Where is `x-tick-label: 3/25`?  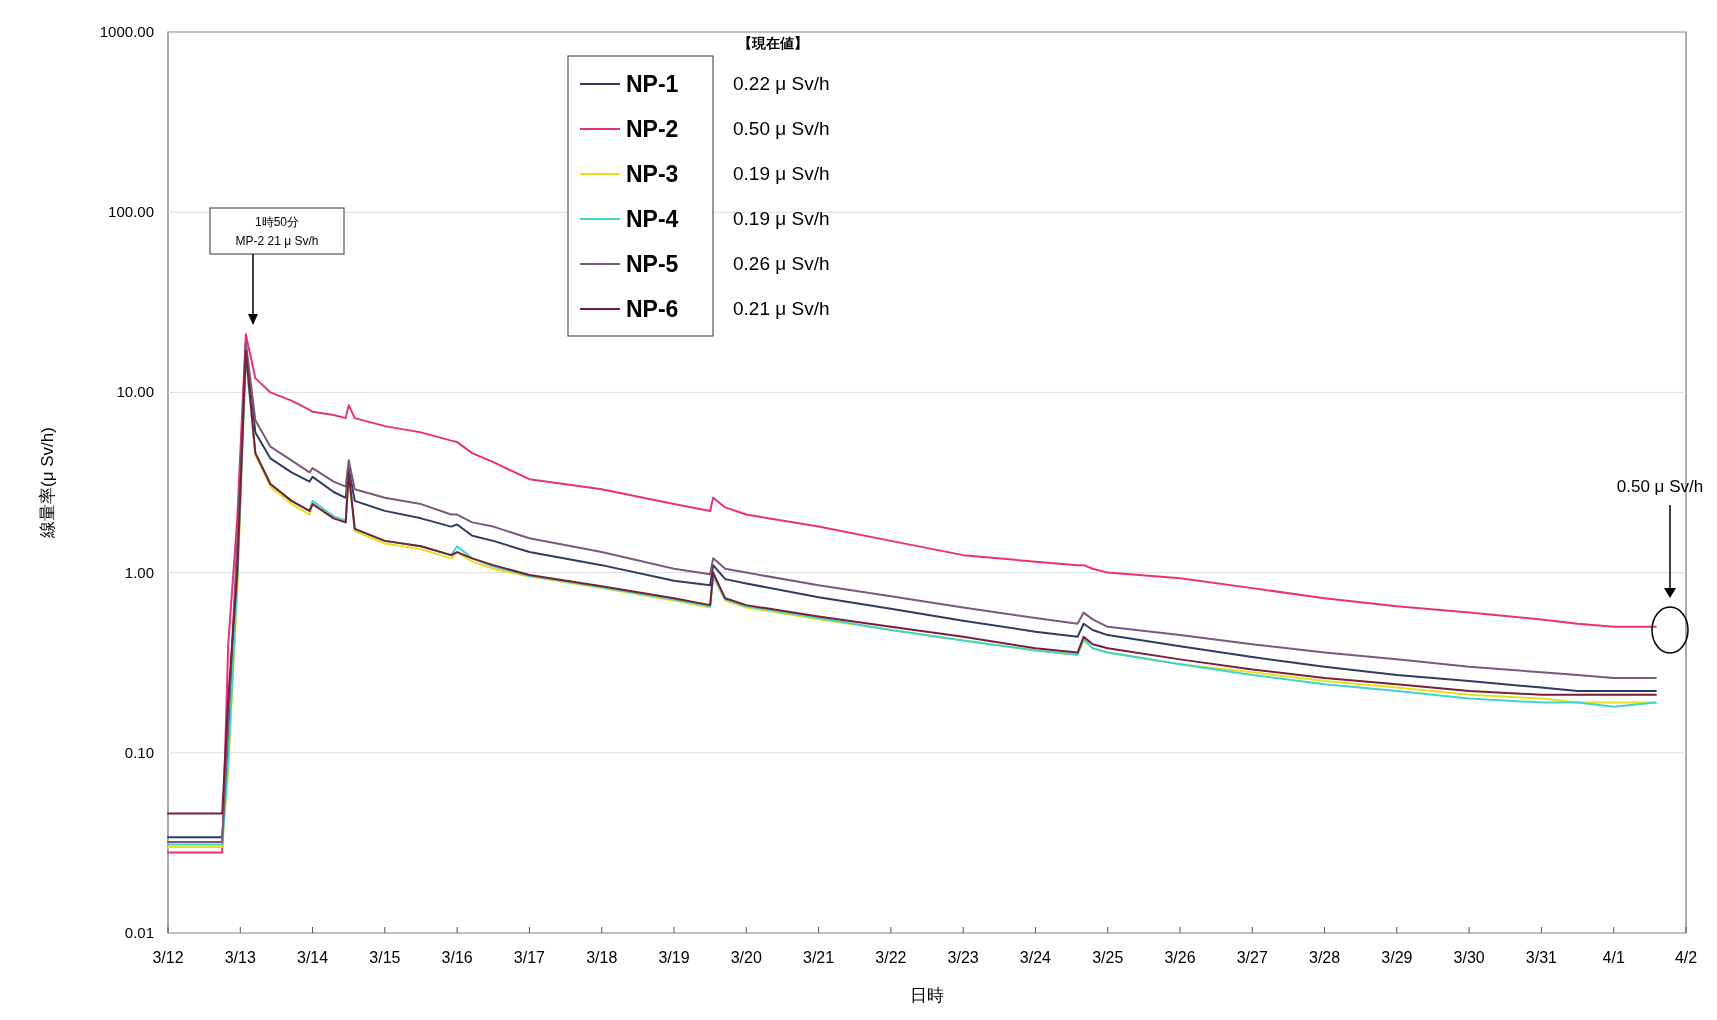
x-tick-label: 3/25 is located at coordinates (1108, 957).